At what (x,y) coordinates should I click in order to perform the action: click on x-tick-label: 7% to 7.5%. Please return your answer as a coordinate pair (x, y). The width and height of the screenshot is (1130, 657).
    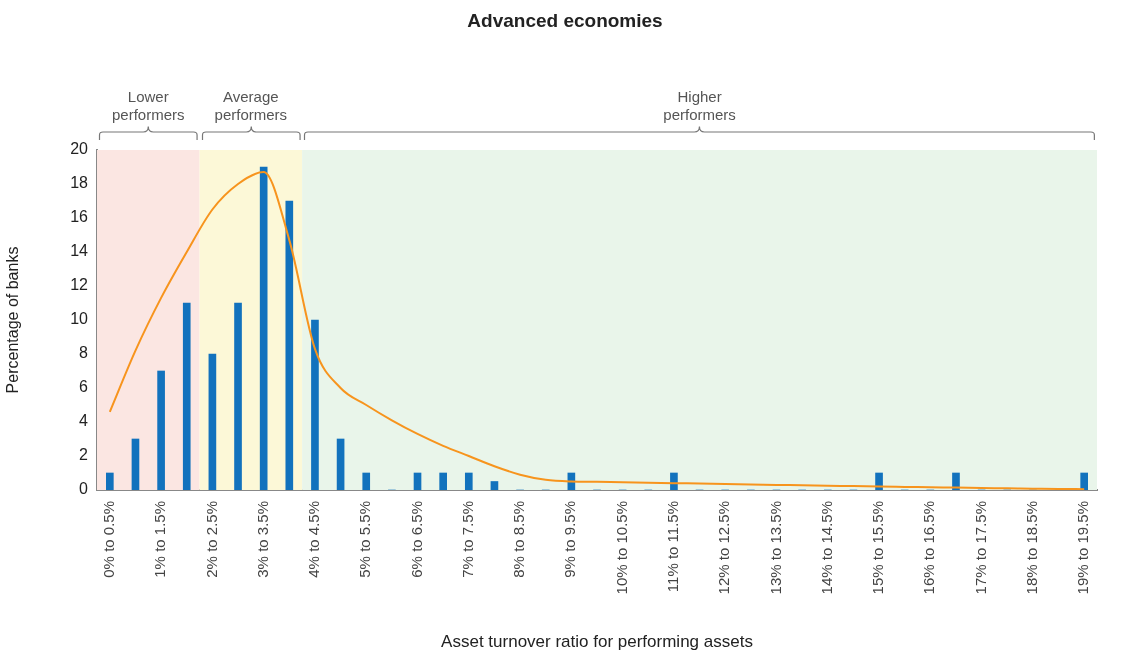
    Looking at the image, I should click on (467, 539).